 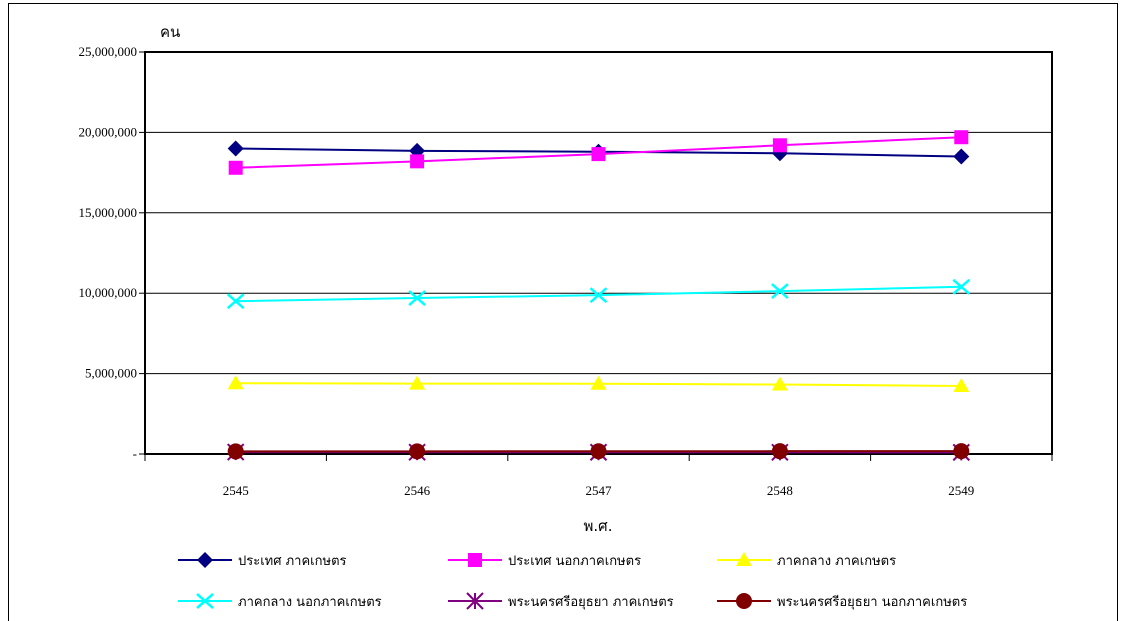 I want to click on legend-label: ประเทศ นอกภาคเกษตร, so click(x=574, y=561).